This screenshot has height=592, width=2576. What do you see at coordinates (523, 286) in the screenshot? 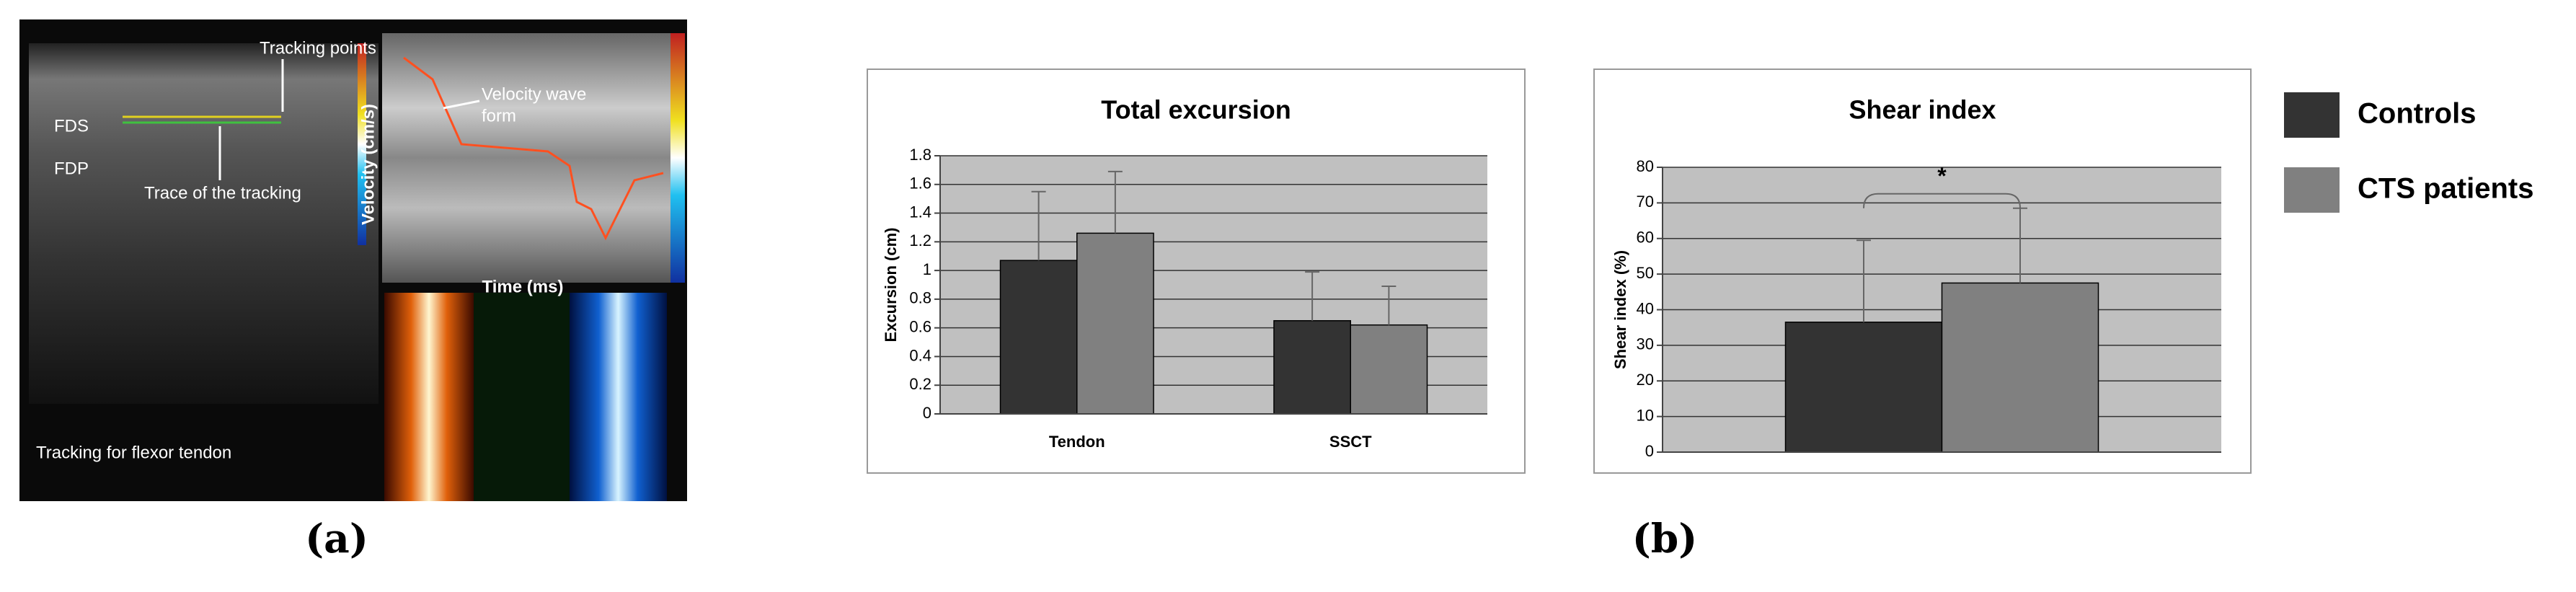
I see `axis-label: Time (ms)` at bounding box center [523, 286].